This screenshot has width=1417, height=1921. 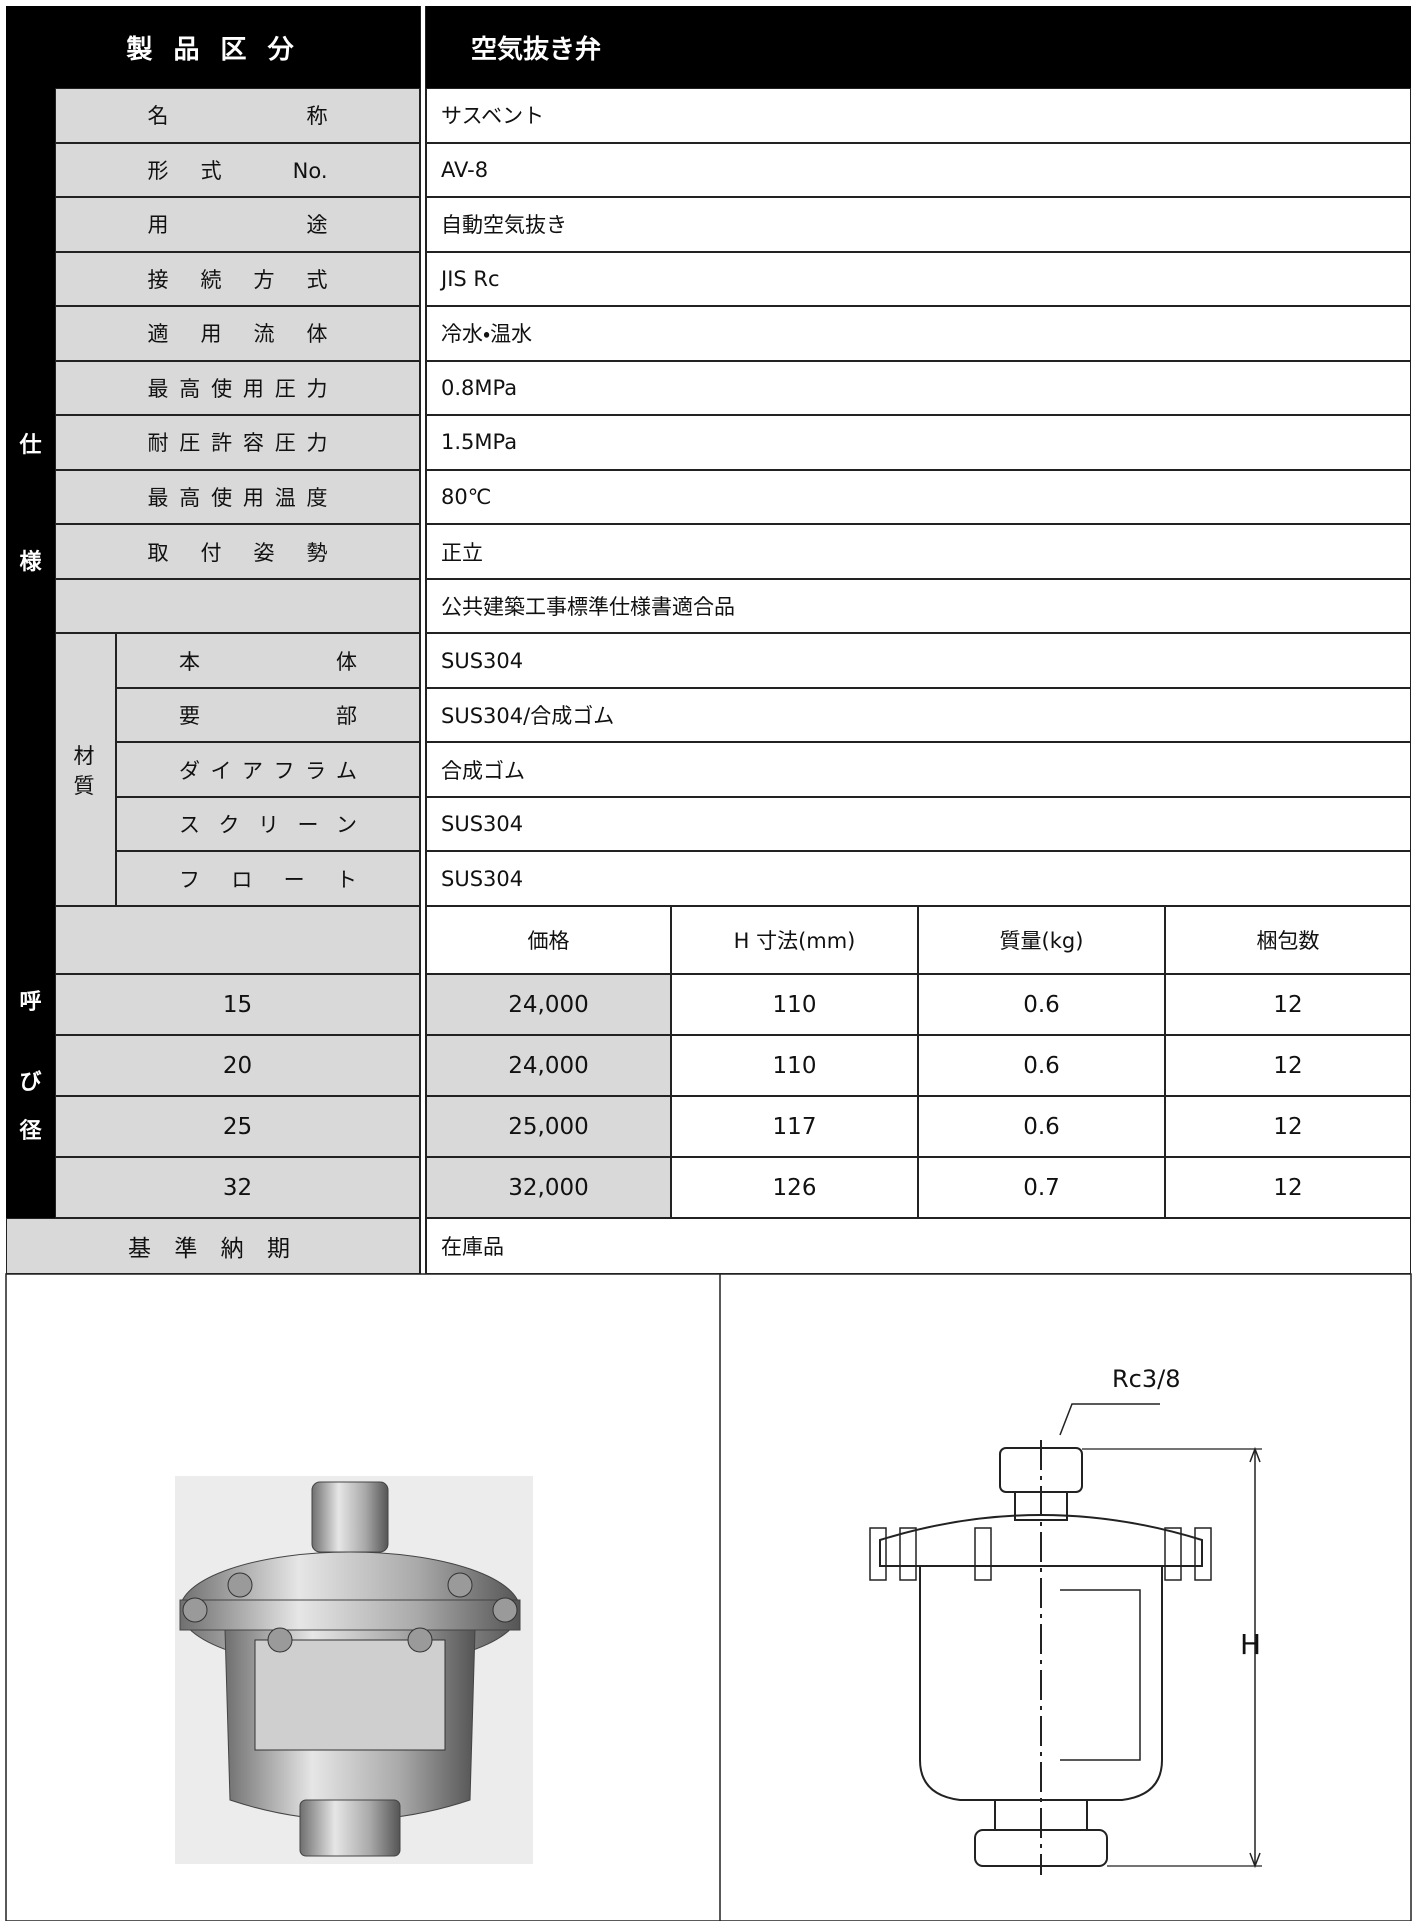 I want to click on size-cell: 25,000, so click(x=548, y=1126).